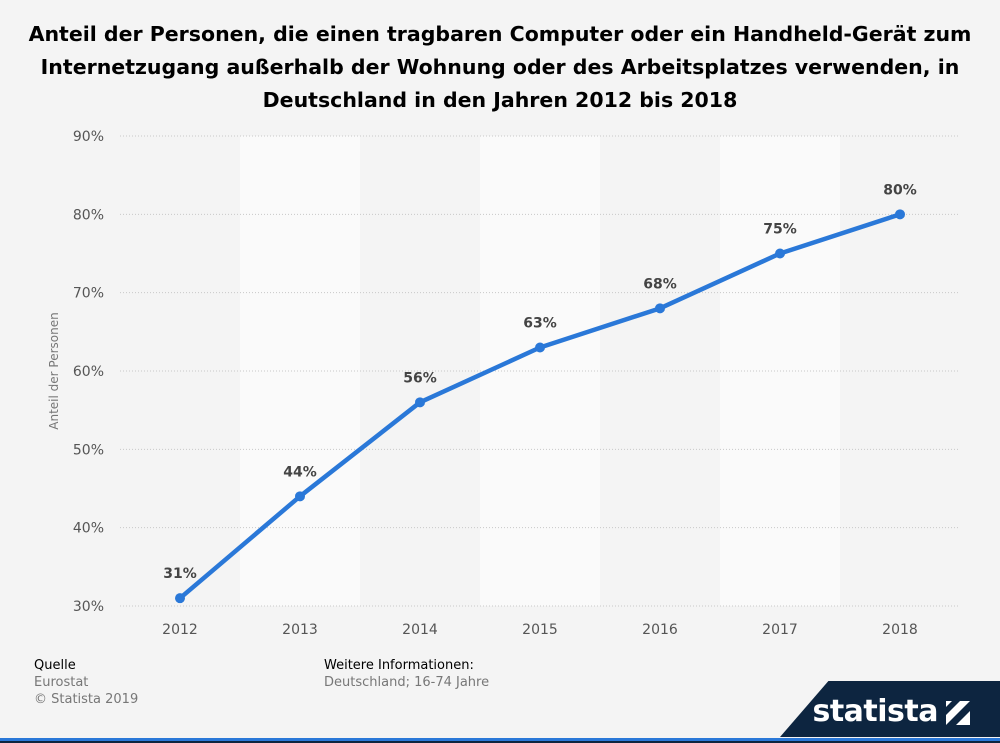  I want to click on source-block: Quelle Eurostat © Statista 2019, so click(86, 682).